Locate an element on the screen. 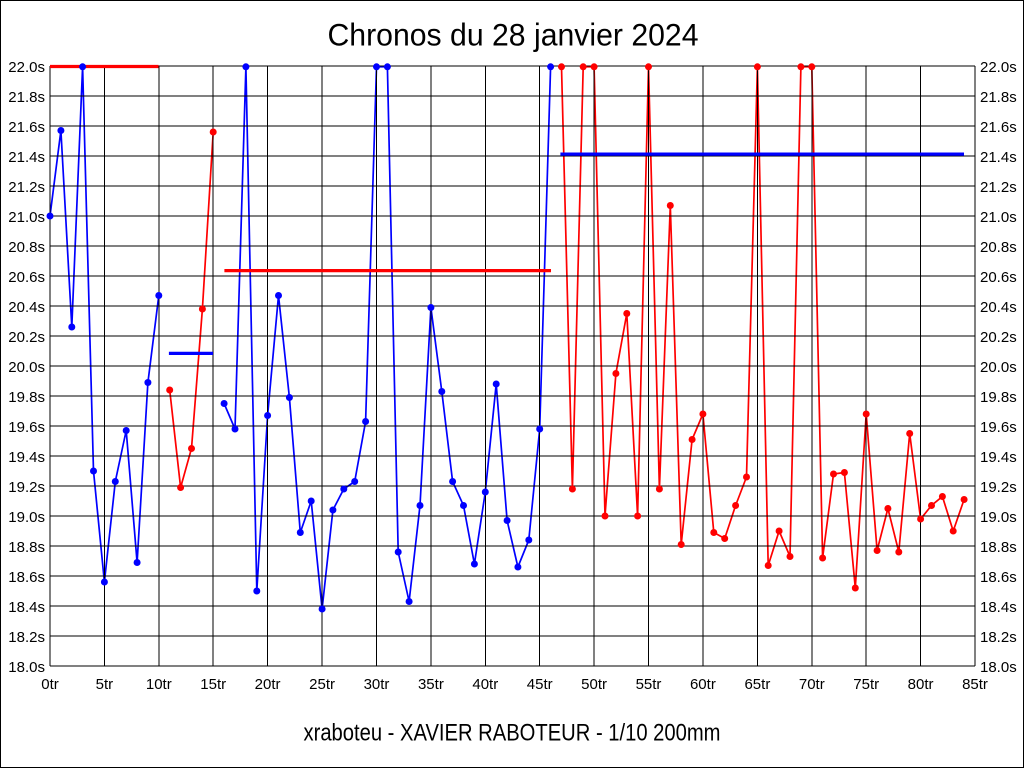 The image size is (1024, 768). svg-text: Chronos du 28 janvier 2024 is located at coordinates (513, 34).